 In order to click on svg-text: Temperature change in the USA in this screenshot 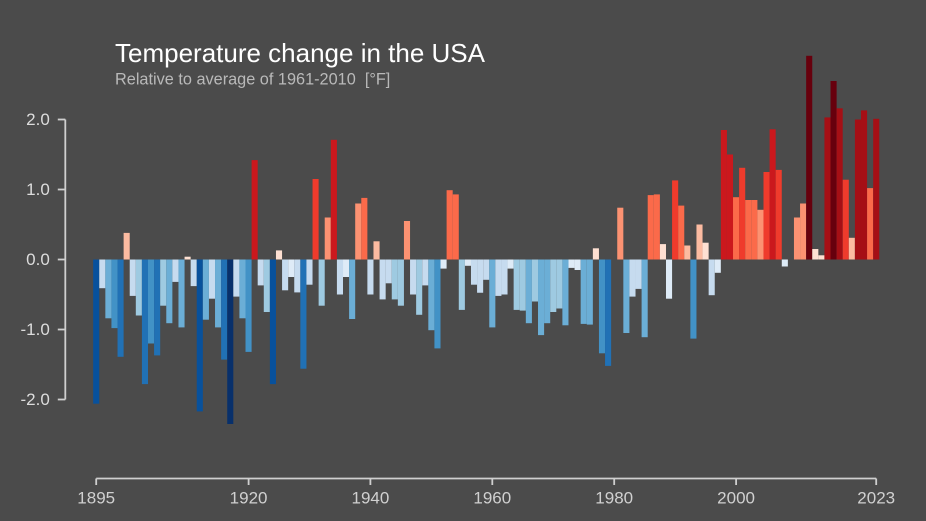, I will do `click(300, 53)`.